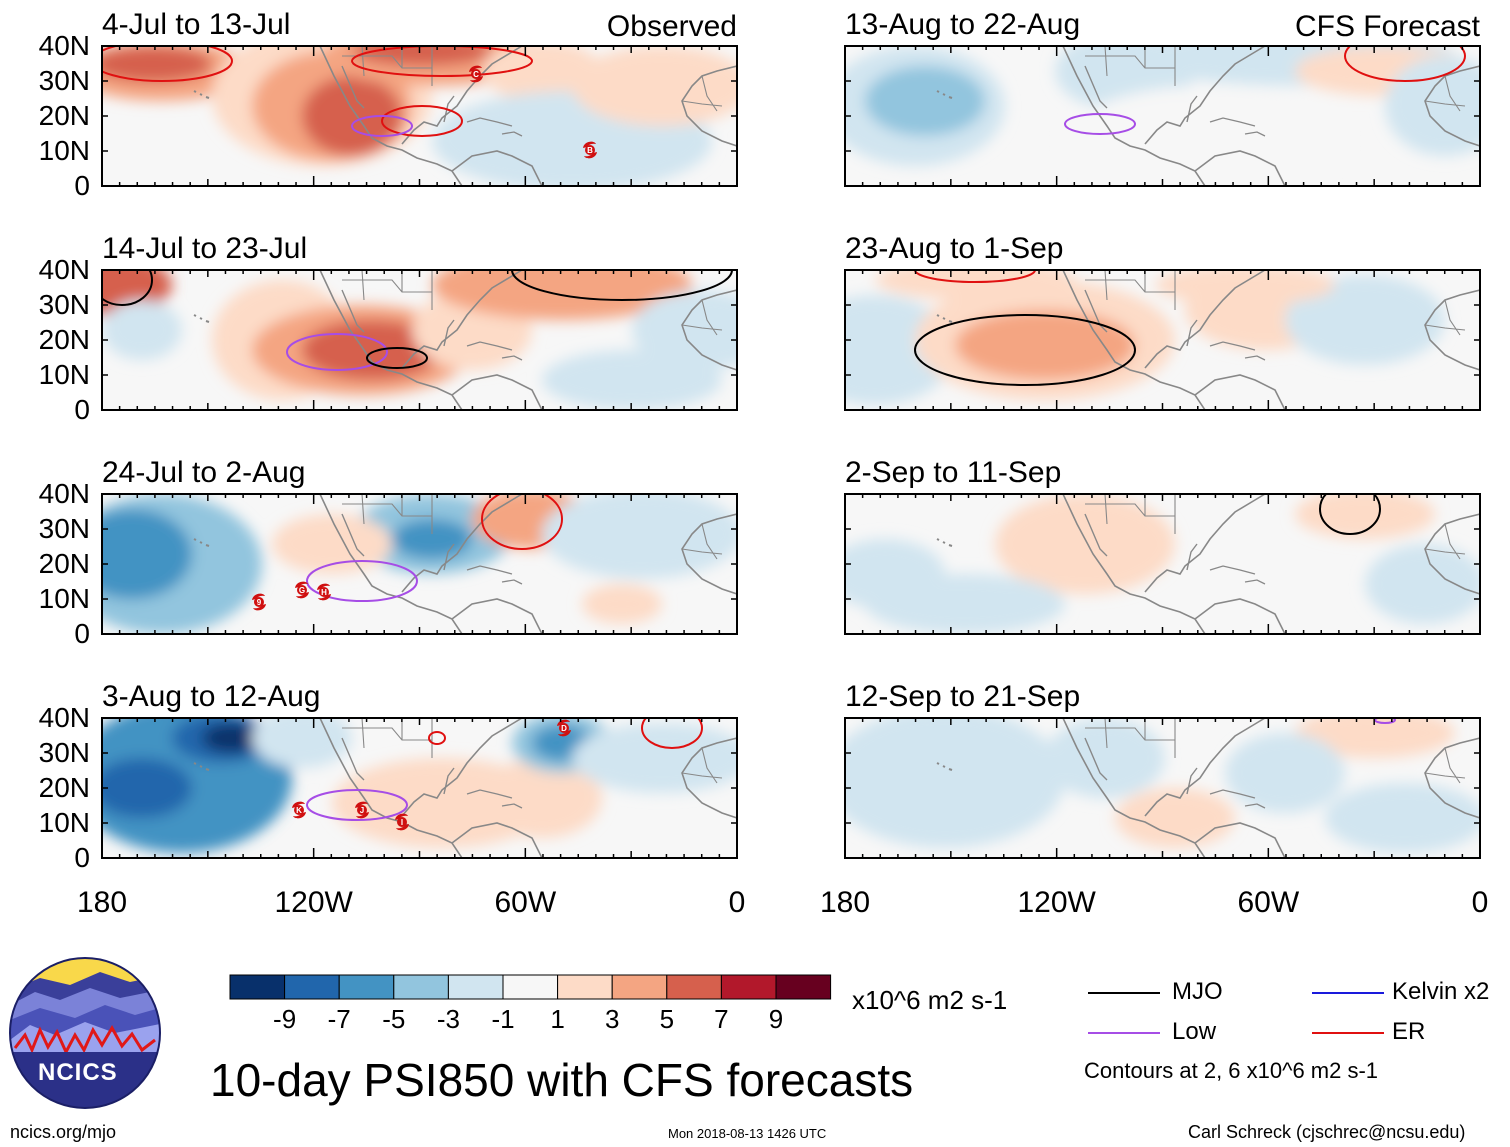  Describe the element at coordinates (930, 1000) in the screenshot. I see `colorbar-units: x10^6 m2 s-1` at that location.